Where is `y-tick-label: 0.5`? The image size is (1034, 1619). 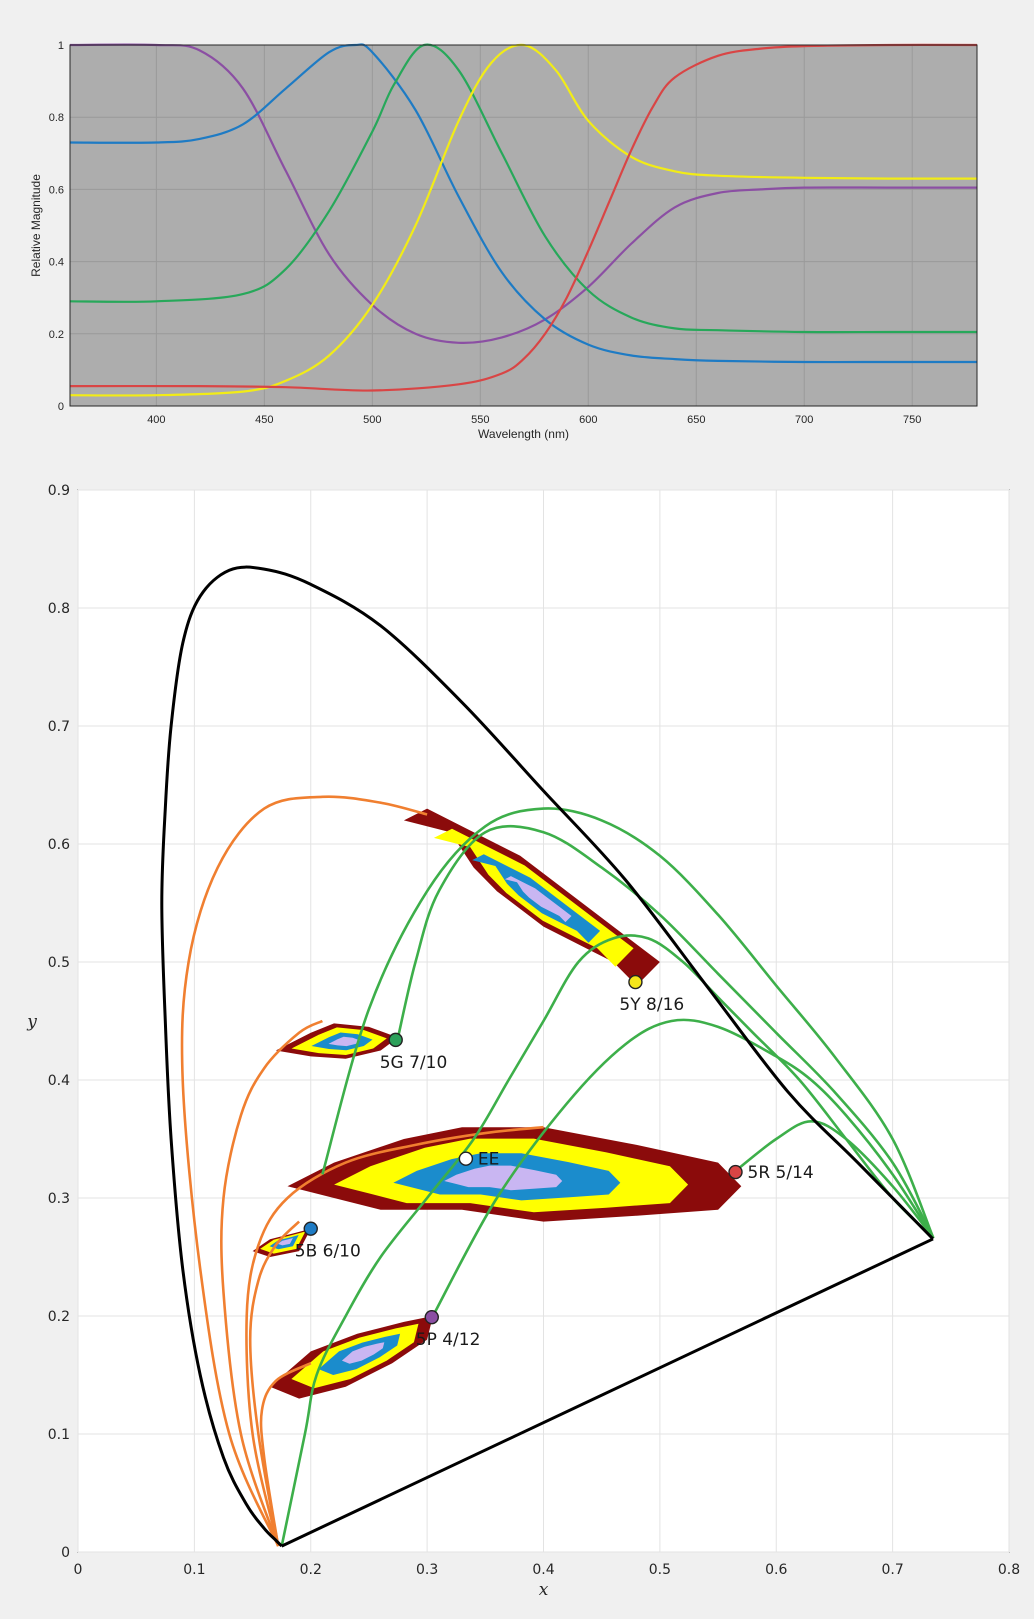
y-tick-label: 0.5 is located at coordinates (59, 963).